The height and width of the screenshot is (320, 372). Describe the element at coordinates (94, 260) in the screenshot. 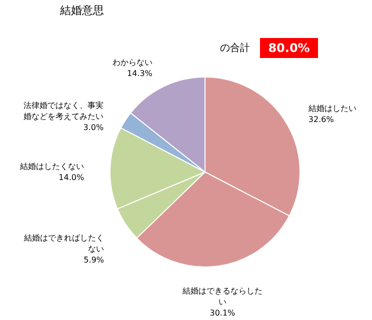

I see `data-label: 5.9%` at that location.